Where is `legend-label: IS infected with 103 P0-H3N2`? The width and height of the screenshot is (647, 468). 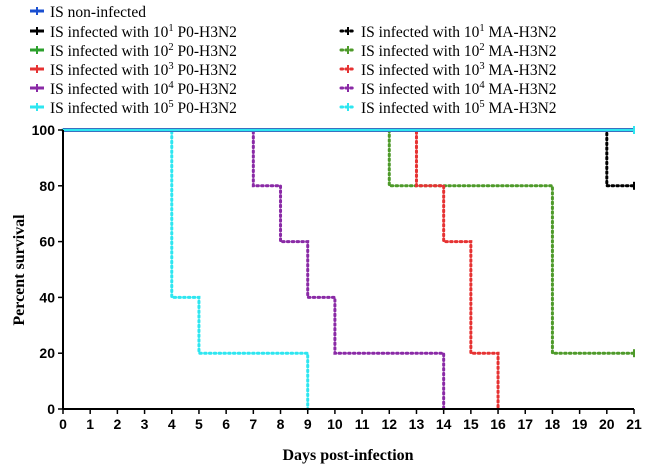 legend-label: IS infected with 103 P0-H3N2 is located at coordinates (143, 70).